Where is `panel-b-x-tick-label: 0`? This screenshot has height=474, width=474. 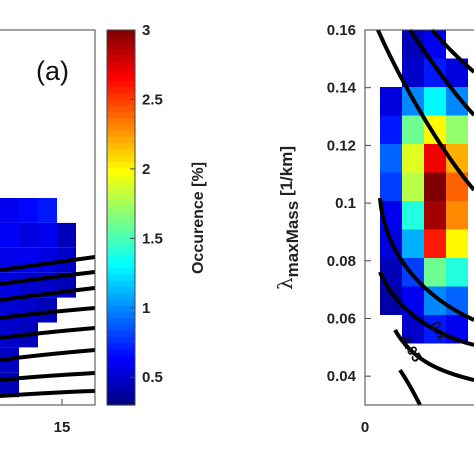
panel-b-x-tick-label: 0 is located at coordinates (365, 427).